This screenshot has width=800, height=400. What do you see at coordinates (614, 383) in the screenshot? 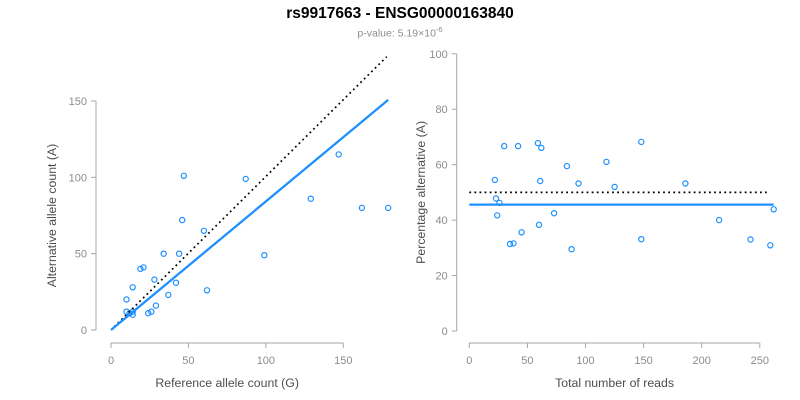
I see `x-axis-title: Total number of reads` at bounding box center [614, 383].